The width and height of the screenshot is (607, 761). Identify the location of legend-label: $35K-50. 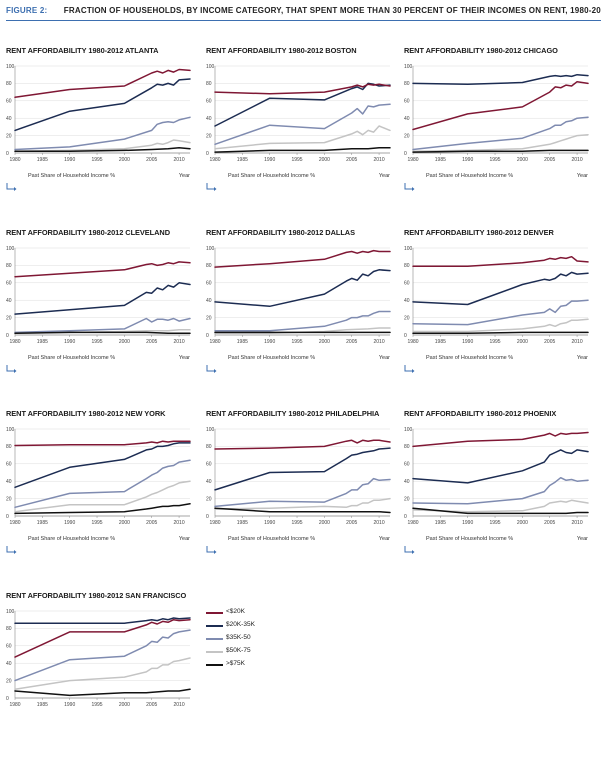
(238, 637).